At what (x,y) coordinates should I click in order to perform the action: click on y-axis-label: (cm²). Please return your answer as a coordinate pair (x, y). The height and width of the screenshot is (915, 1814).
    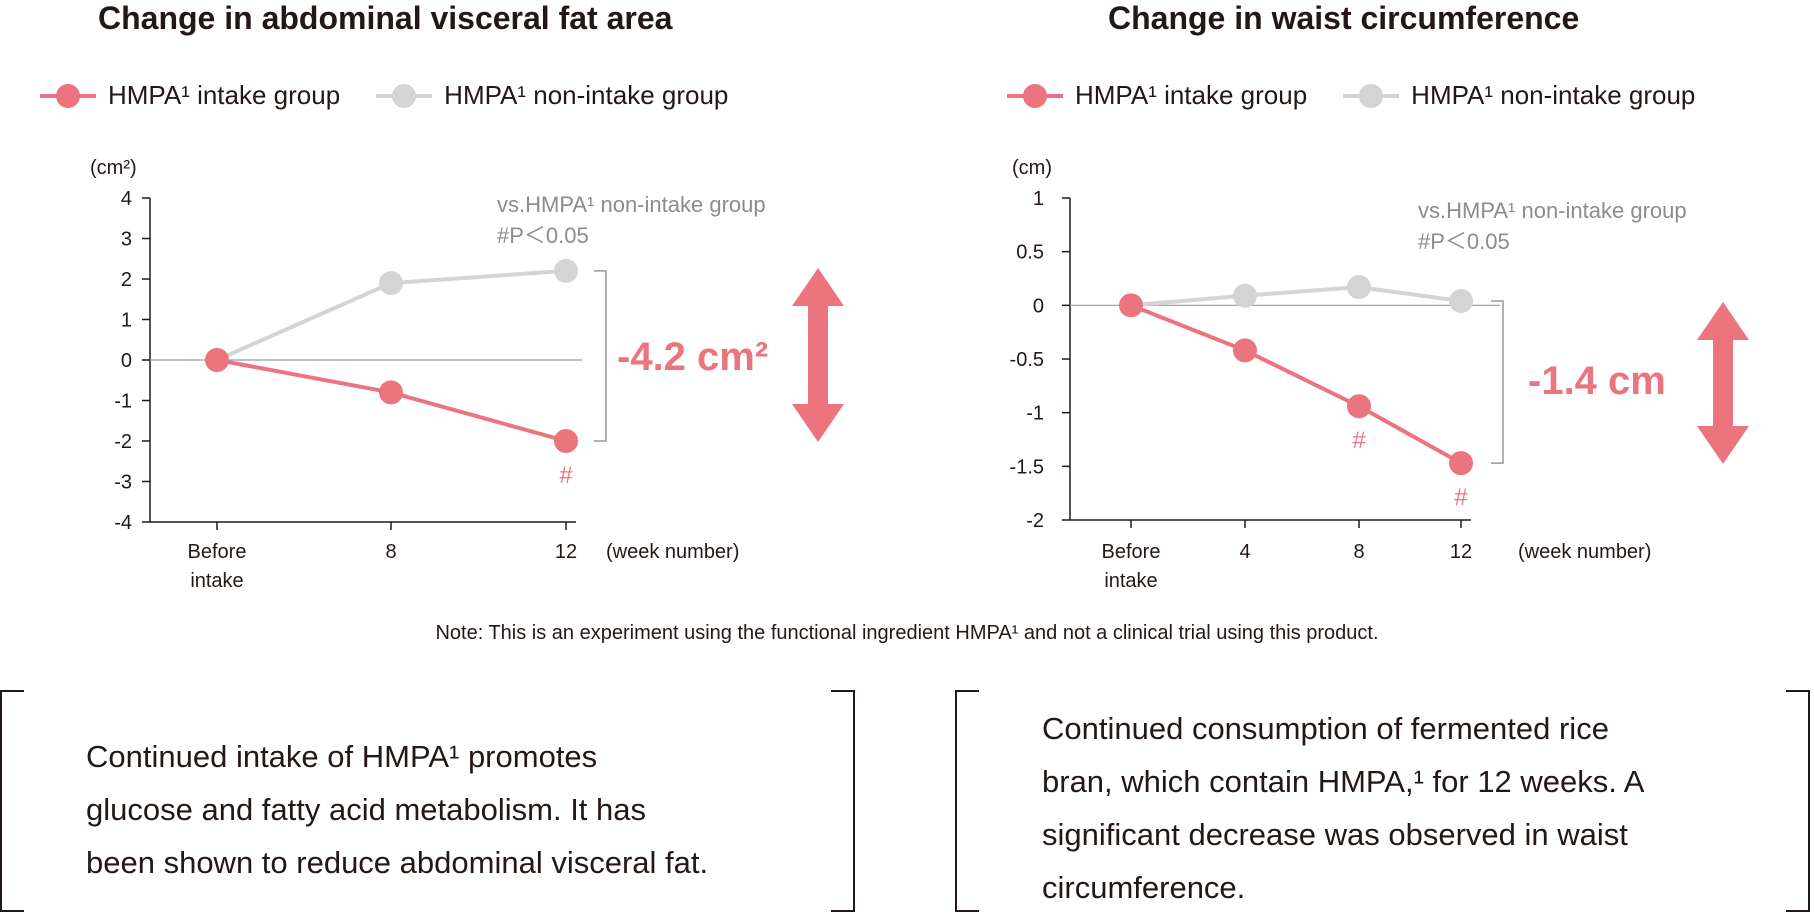
    Looking at the image, I should click on (113, 168).